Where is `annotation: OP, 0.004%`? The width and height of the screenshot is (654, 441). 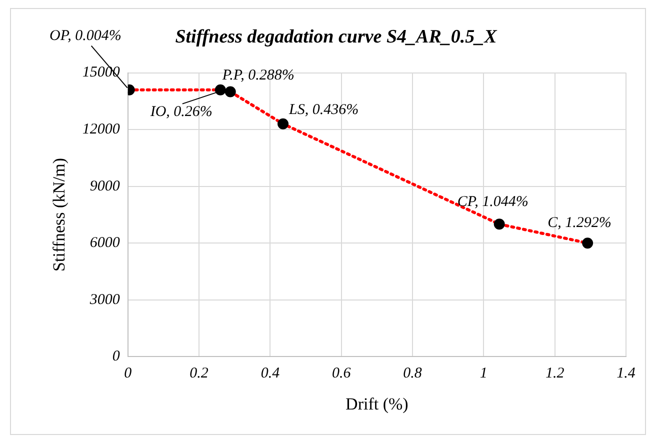 annotation: OP, 0.004% is located at coordinates (86, 36).